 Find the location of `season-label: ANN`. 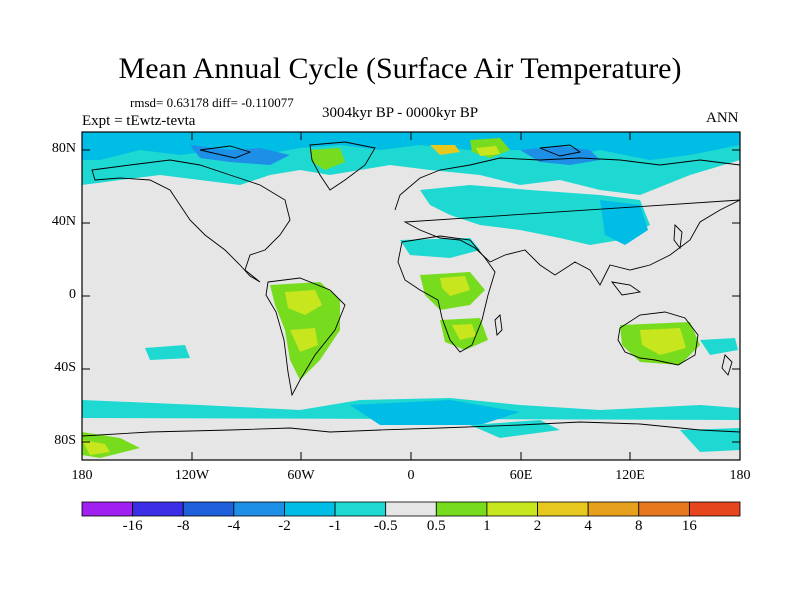

season-label: ANN is located at coordinates (722, 118).